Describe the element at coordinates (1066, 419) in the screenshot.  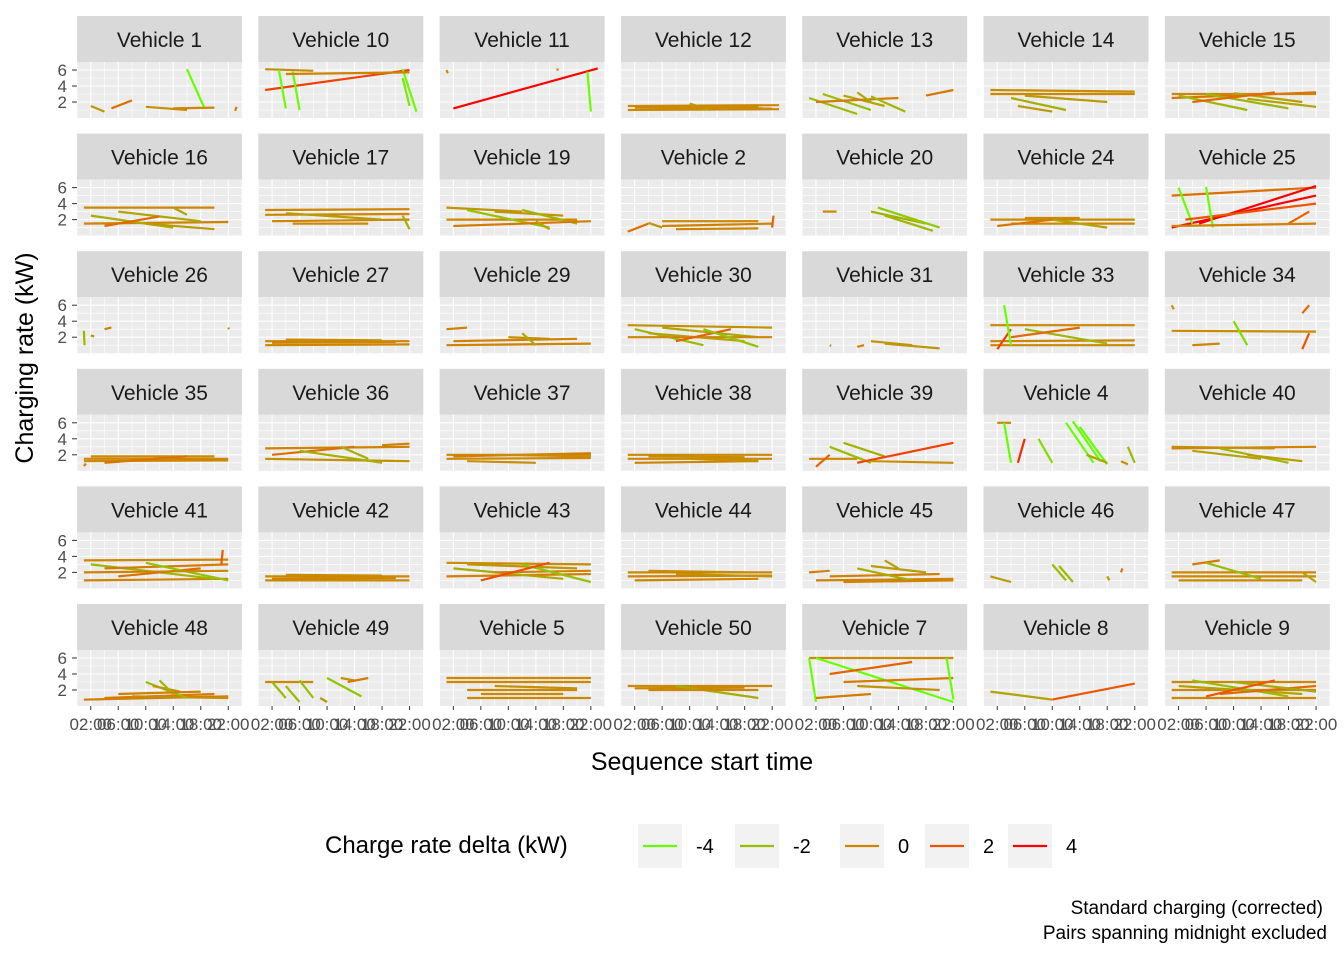
I see `facet-panel: Vehicle 4` at that location.